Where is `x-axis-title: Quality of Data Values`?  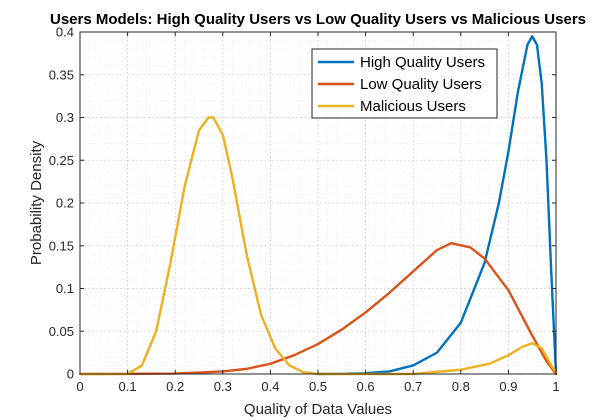 x-axis-title: Quality of Data Values is located at coordinates (318, 409).